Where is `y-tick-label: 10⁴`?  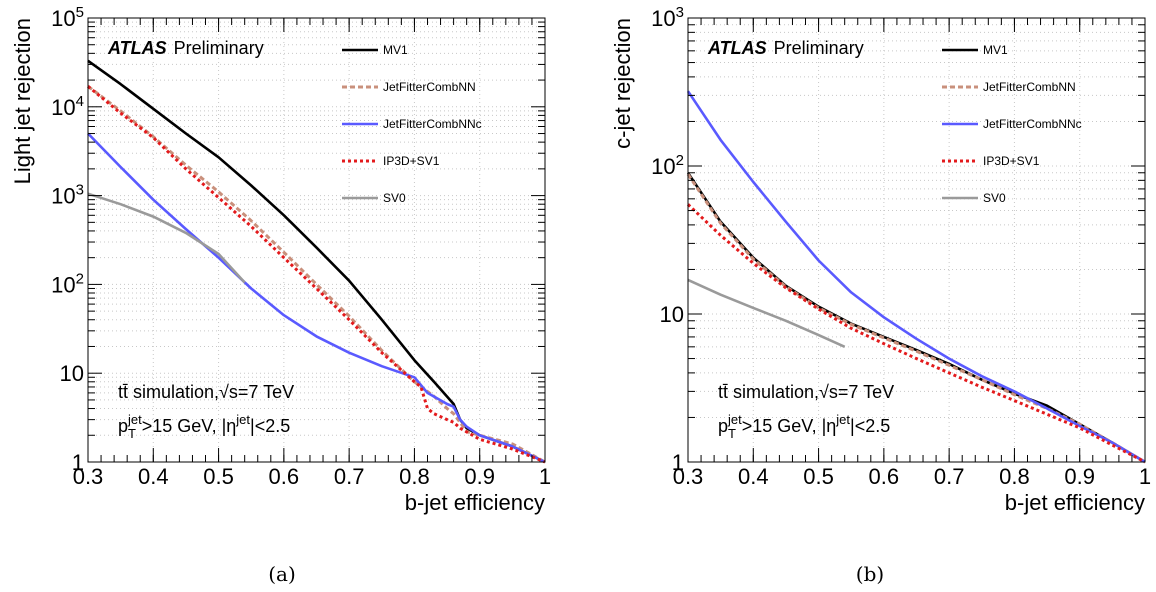
y-tick-label: 10⁴ is located at coordinates (67, 106).